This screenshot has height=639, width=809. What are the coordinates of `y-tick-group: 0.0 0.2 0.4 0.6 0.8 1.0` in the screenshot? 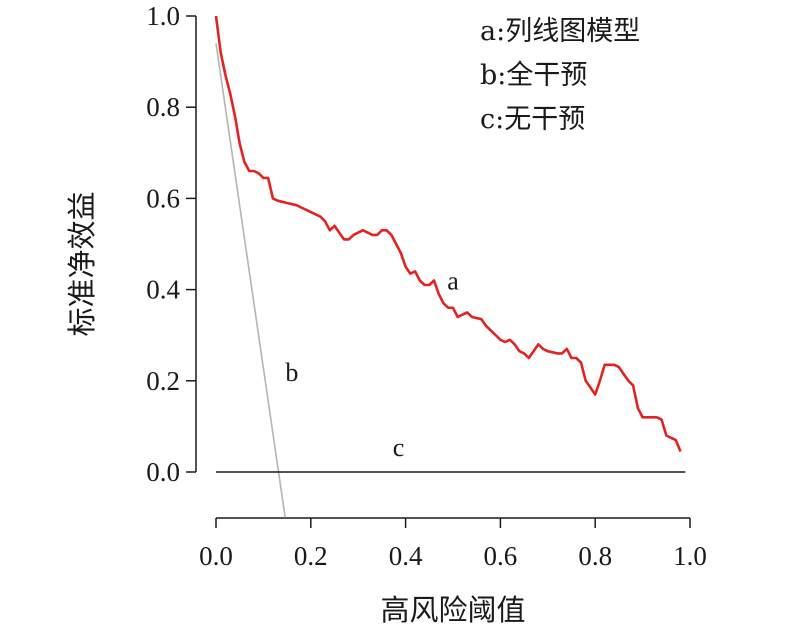 It's located at (171, 244).